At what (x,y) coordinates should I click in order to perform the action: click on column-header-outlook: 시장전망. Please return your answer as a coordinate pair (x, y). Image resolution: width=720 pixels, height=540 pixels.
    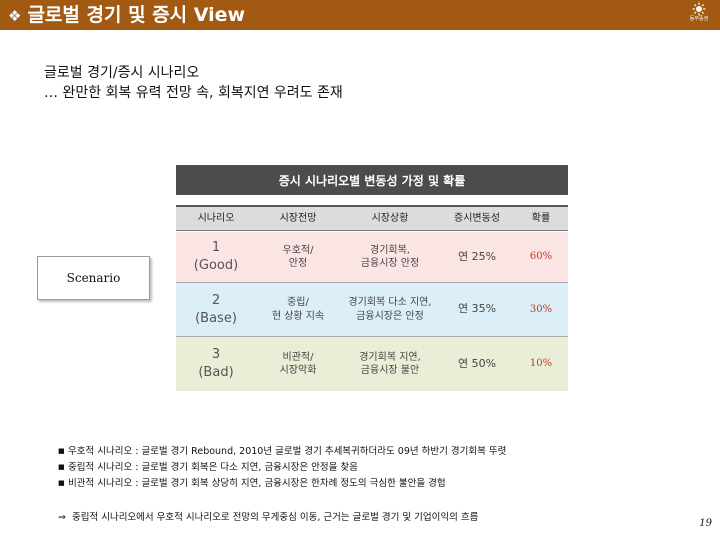
    Looking at the image, I should click on (298, 218).